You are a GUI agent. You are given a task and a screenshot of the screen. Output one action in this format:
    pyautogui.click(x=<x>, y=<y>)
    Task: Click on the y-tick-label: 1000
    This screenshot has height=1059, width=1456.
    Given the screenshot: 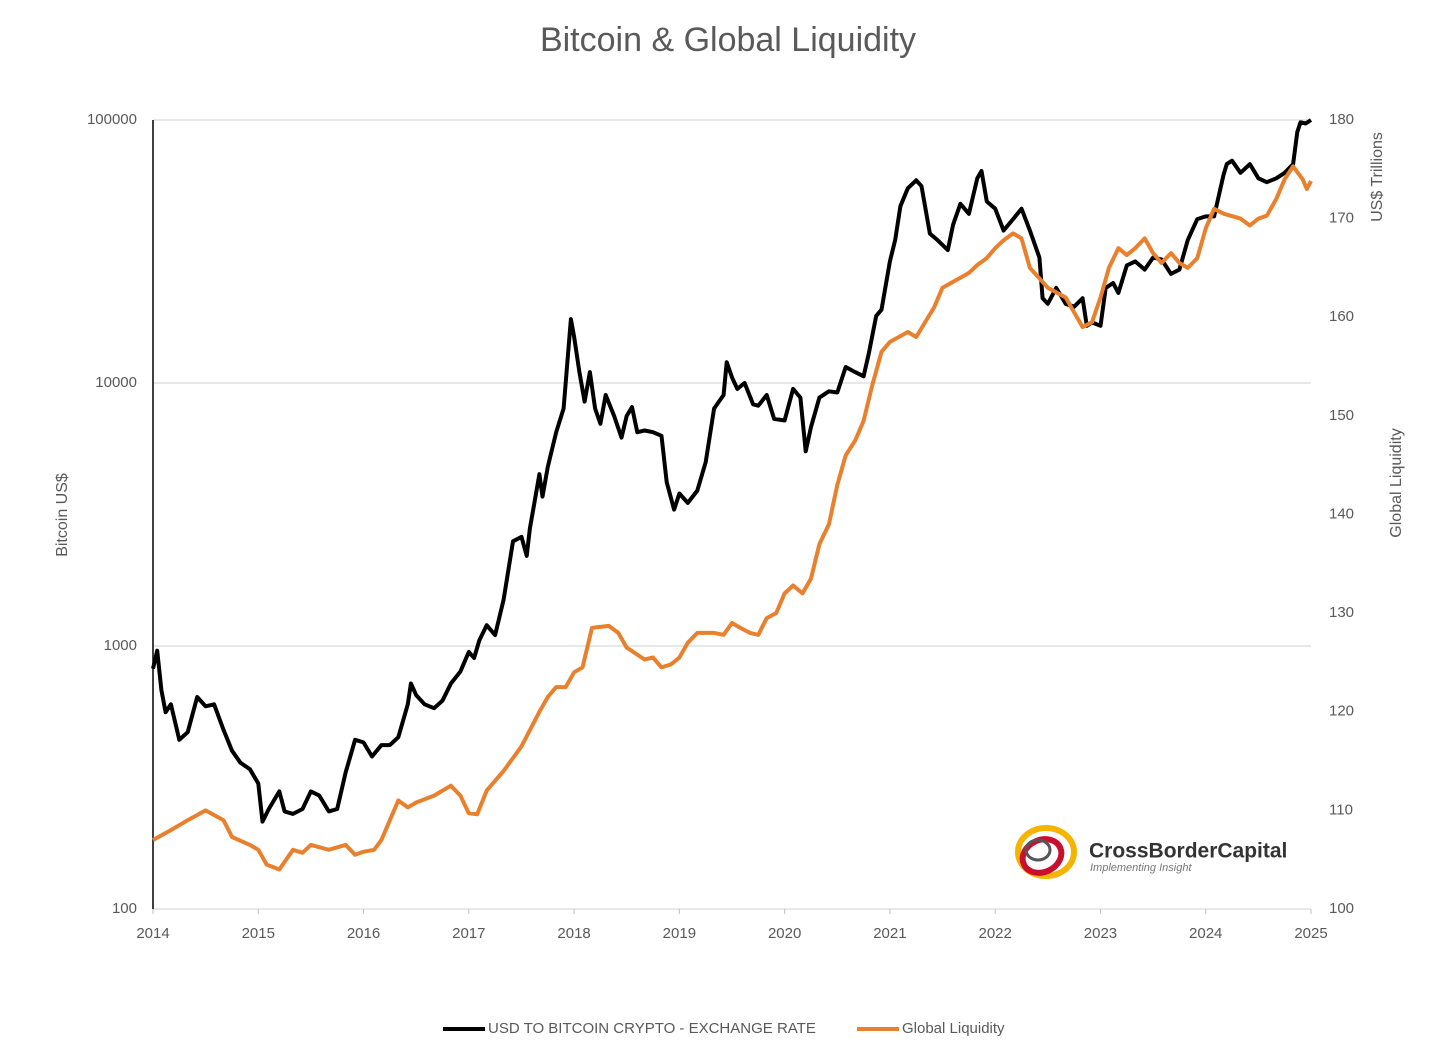 What is the action you would take?
    pyautogui.click(x=120, y=645)
    